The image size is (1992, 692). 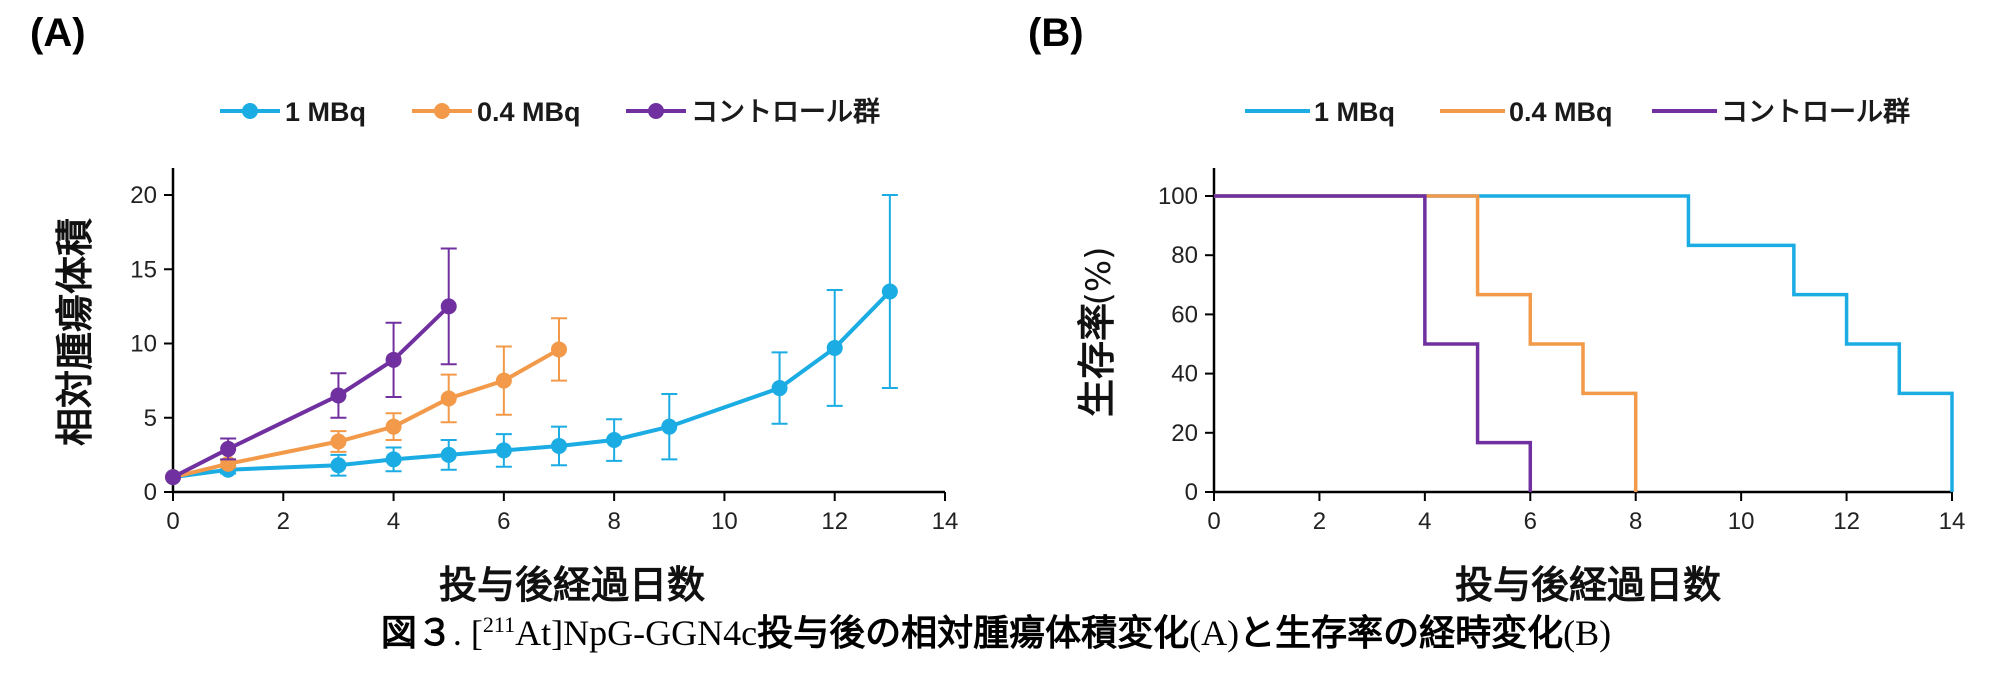 I want to click on caption-text-1: 投与後の相対腫瘍体積変化, so click(x=973, y=633).